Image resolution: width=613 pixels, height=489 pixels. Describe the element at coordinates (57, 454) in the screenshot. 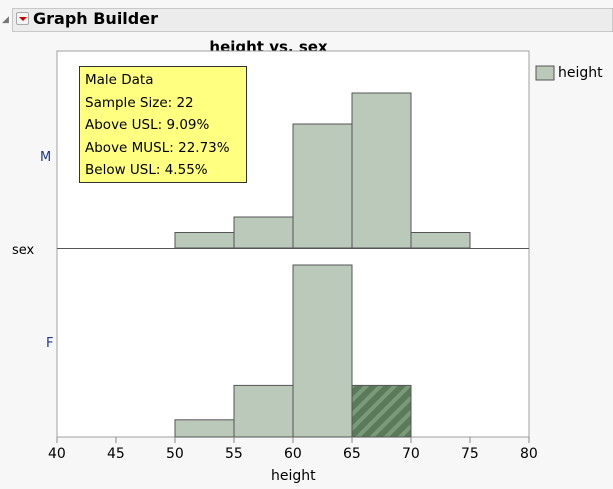

I see `x-tick-label: 40` at that location.